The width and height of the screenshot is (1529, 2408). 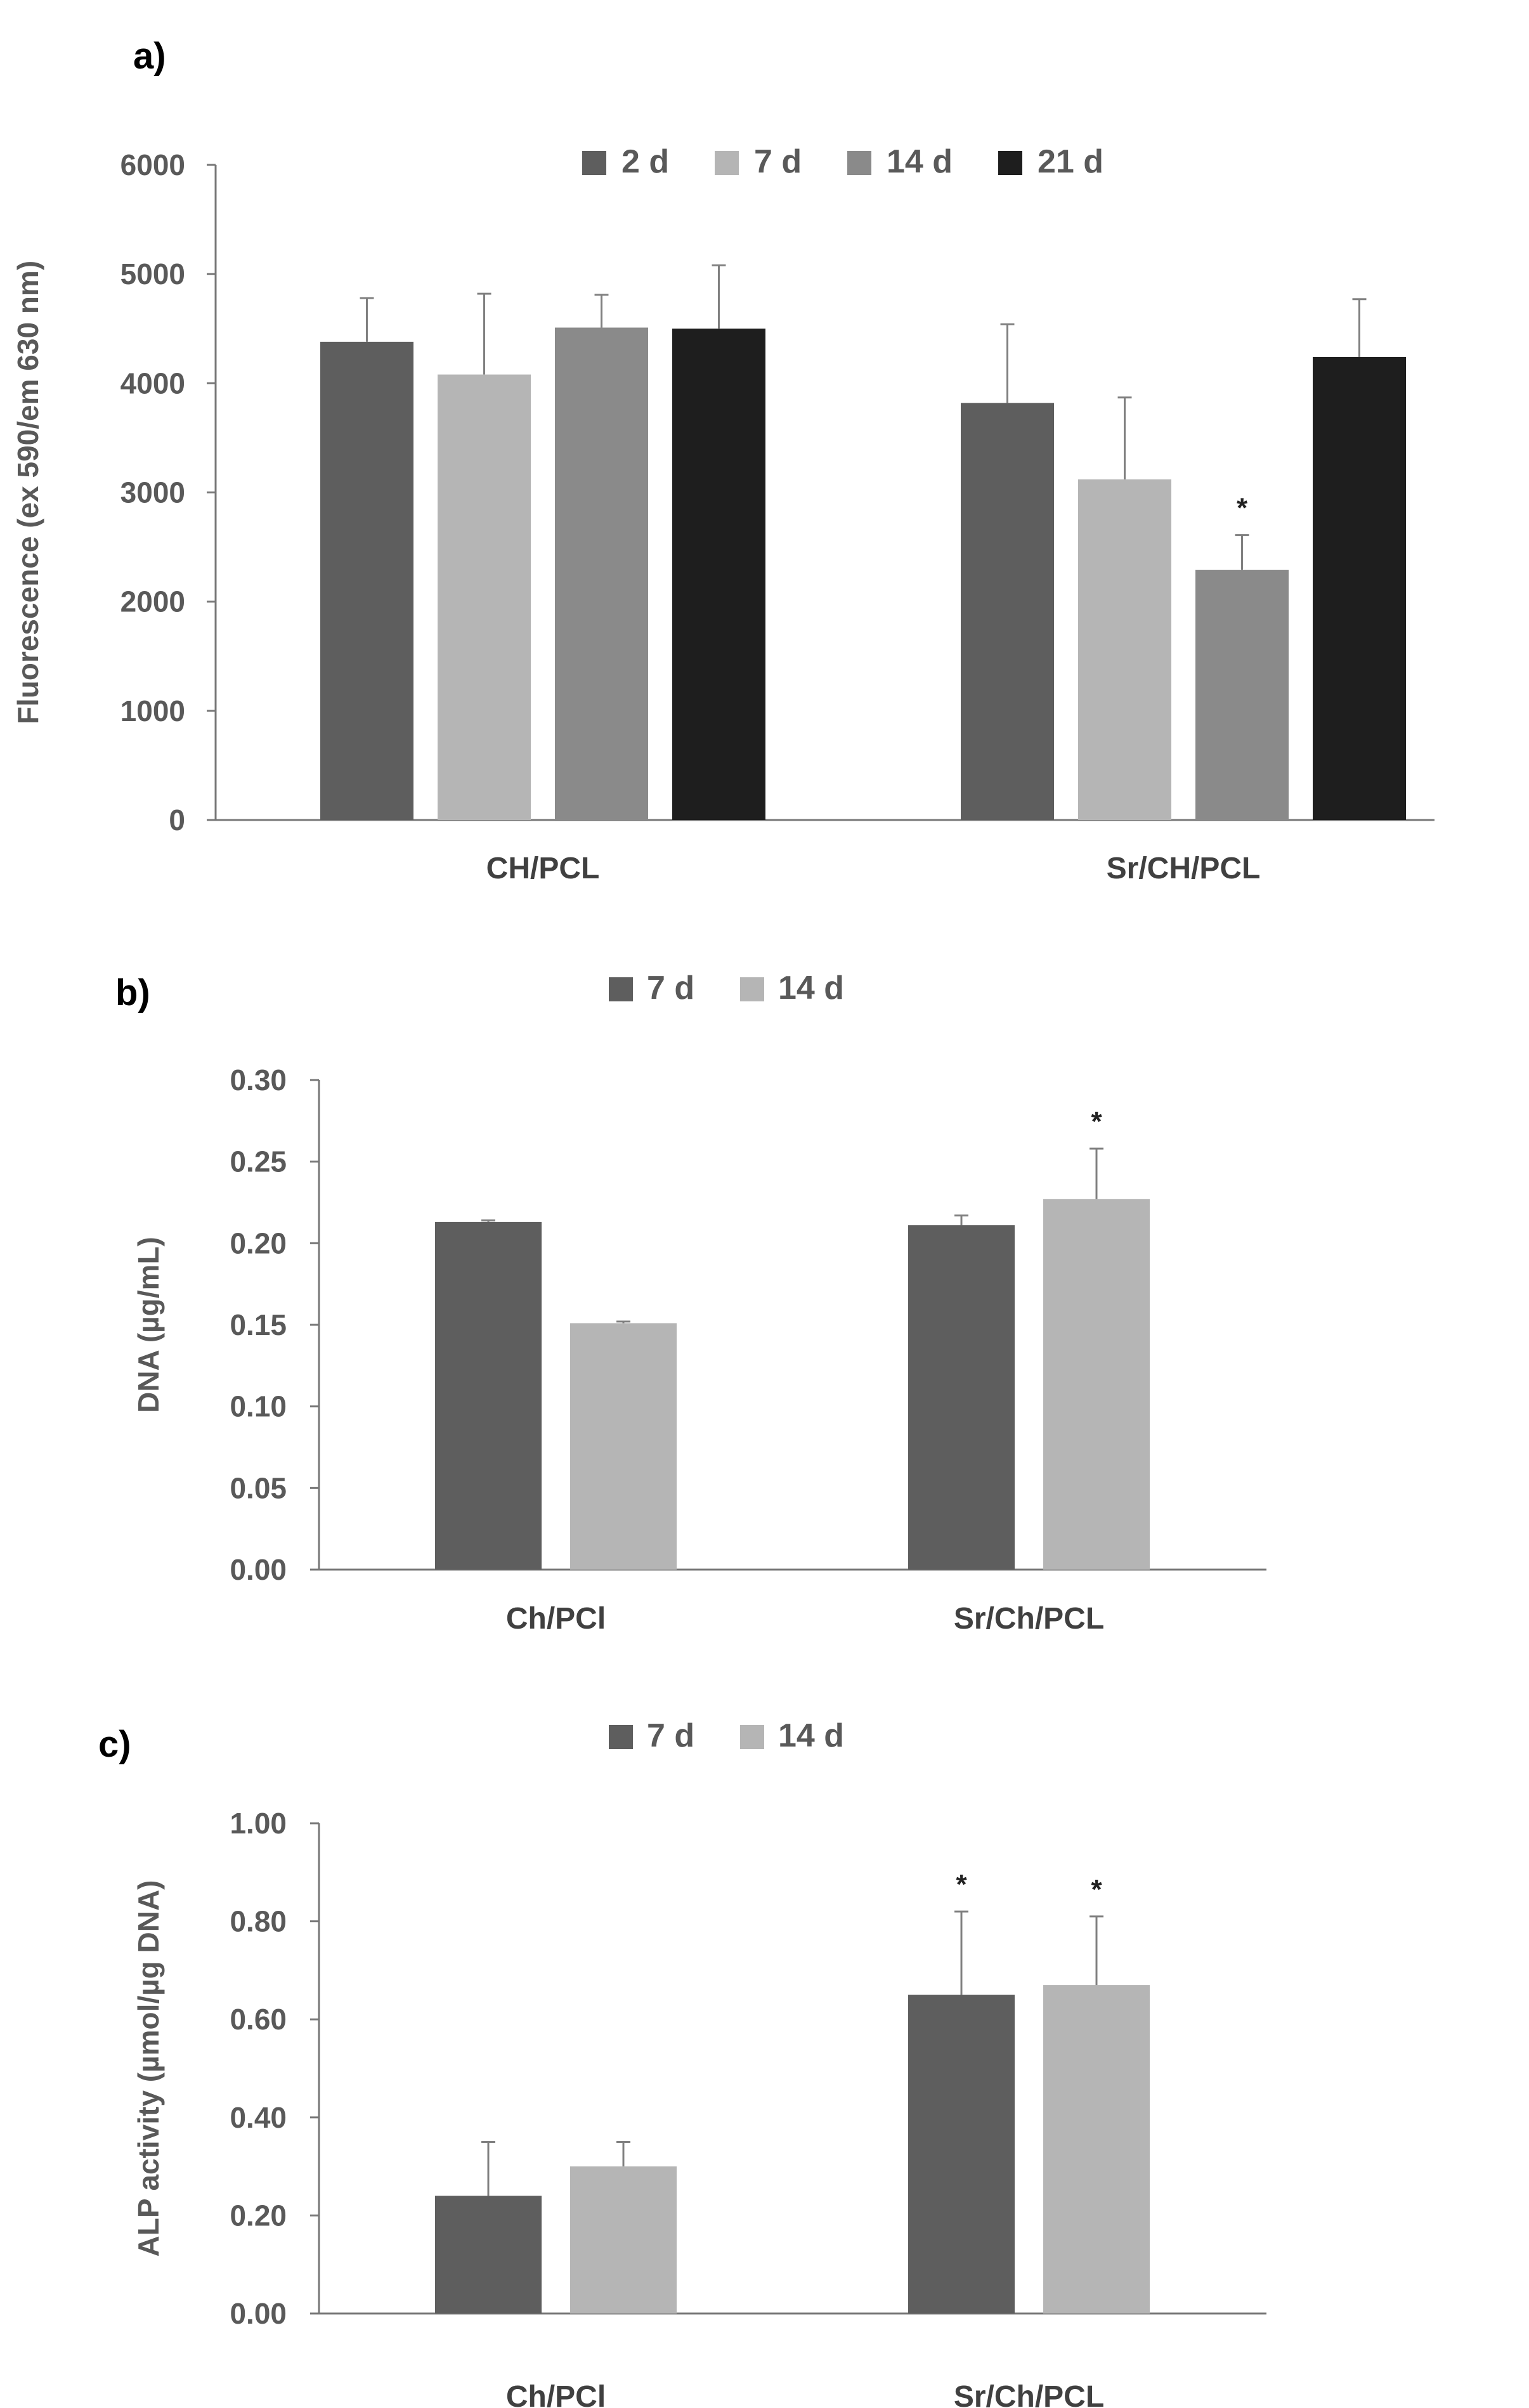 What do you see at coordinates (258, 1487) in the screenshot?
I see `chart1-y-tick-label: 0.05` at bounding box center [258, 1487].